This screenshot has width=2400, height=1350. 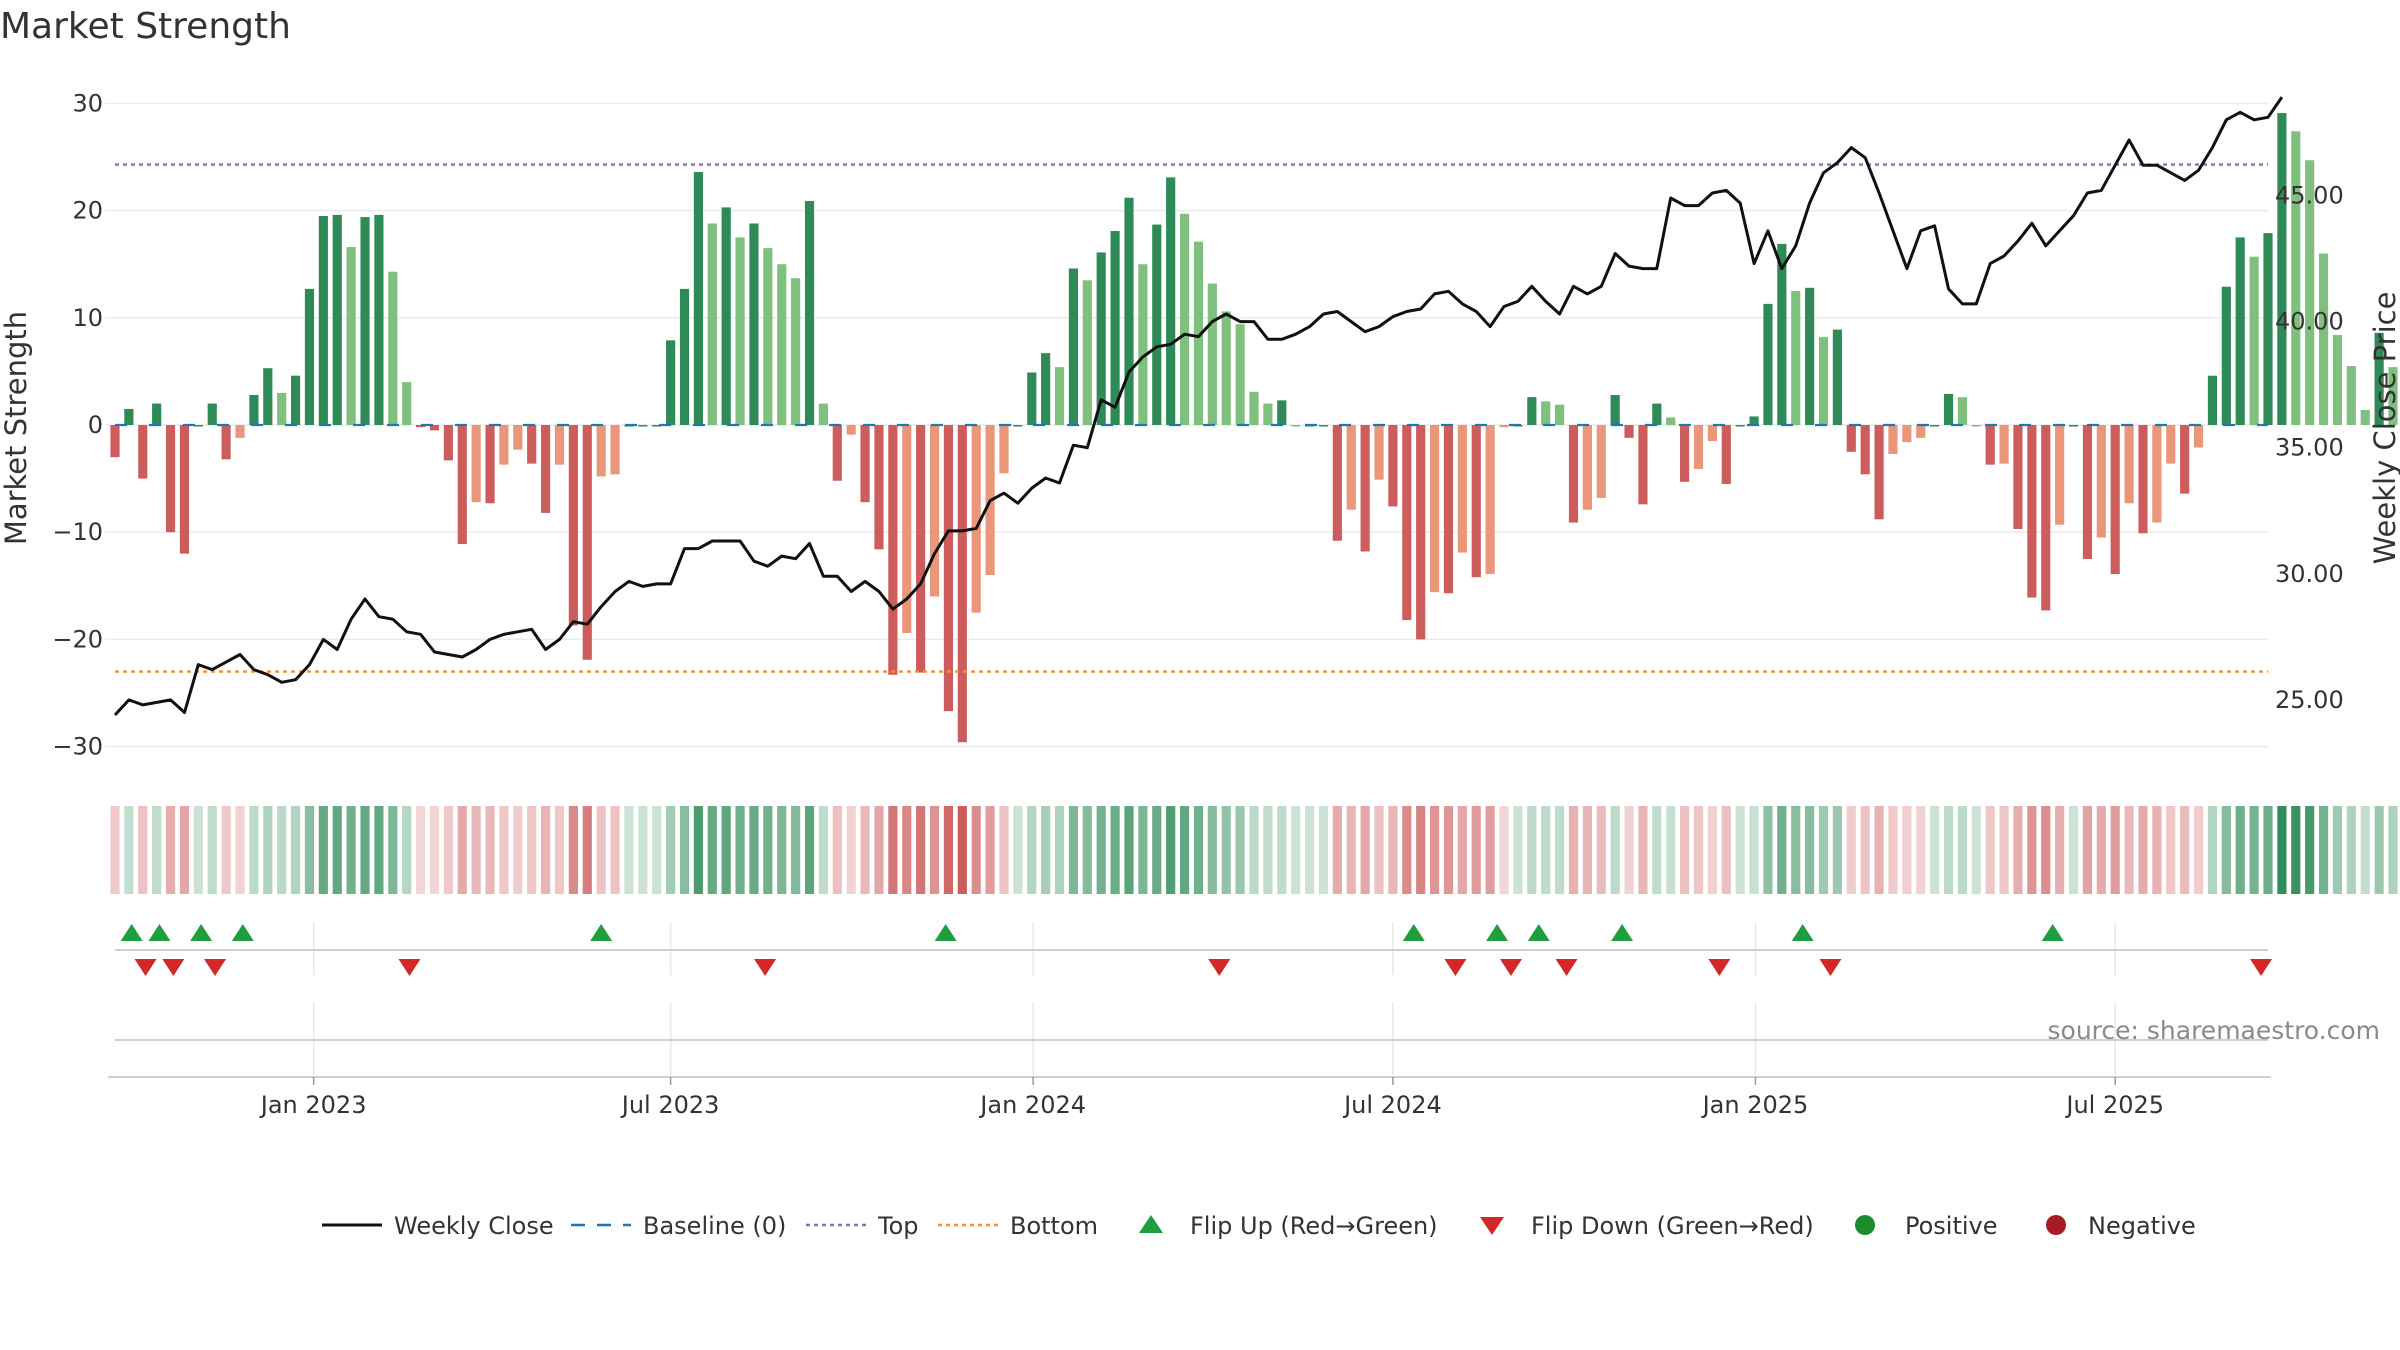 I want to click on legend-label: Bottom, so click(x=1054, y=1226).